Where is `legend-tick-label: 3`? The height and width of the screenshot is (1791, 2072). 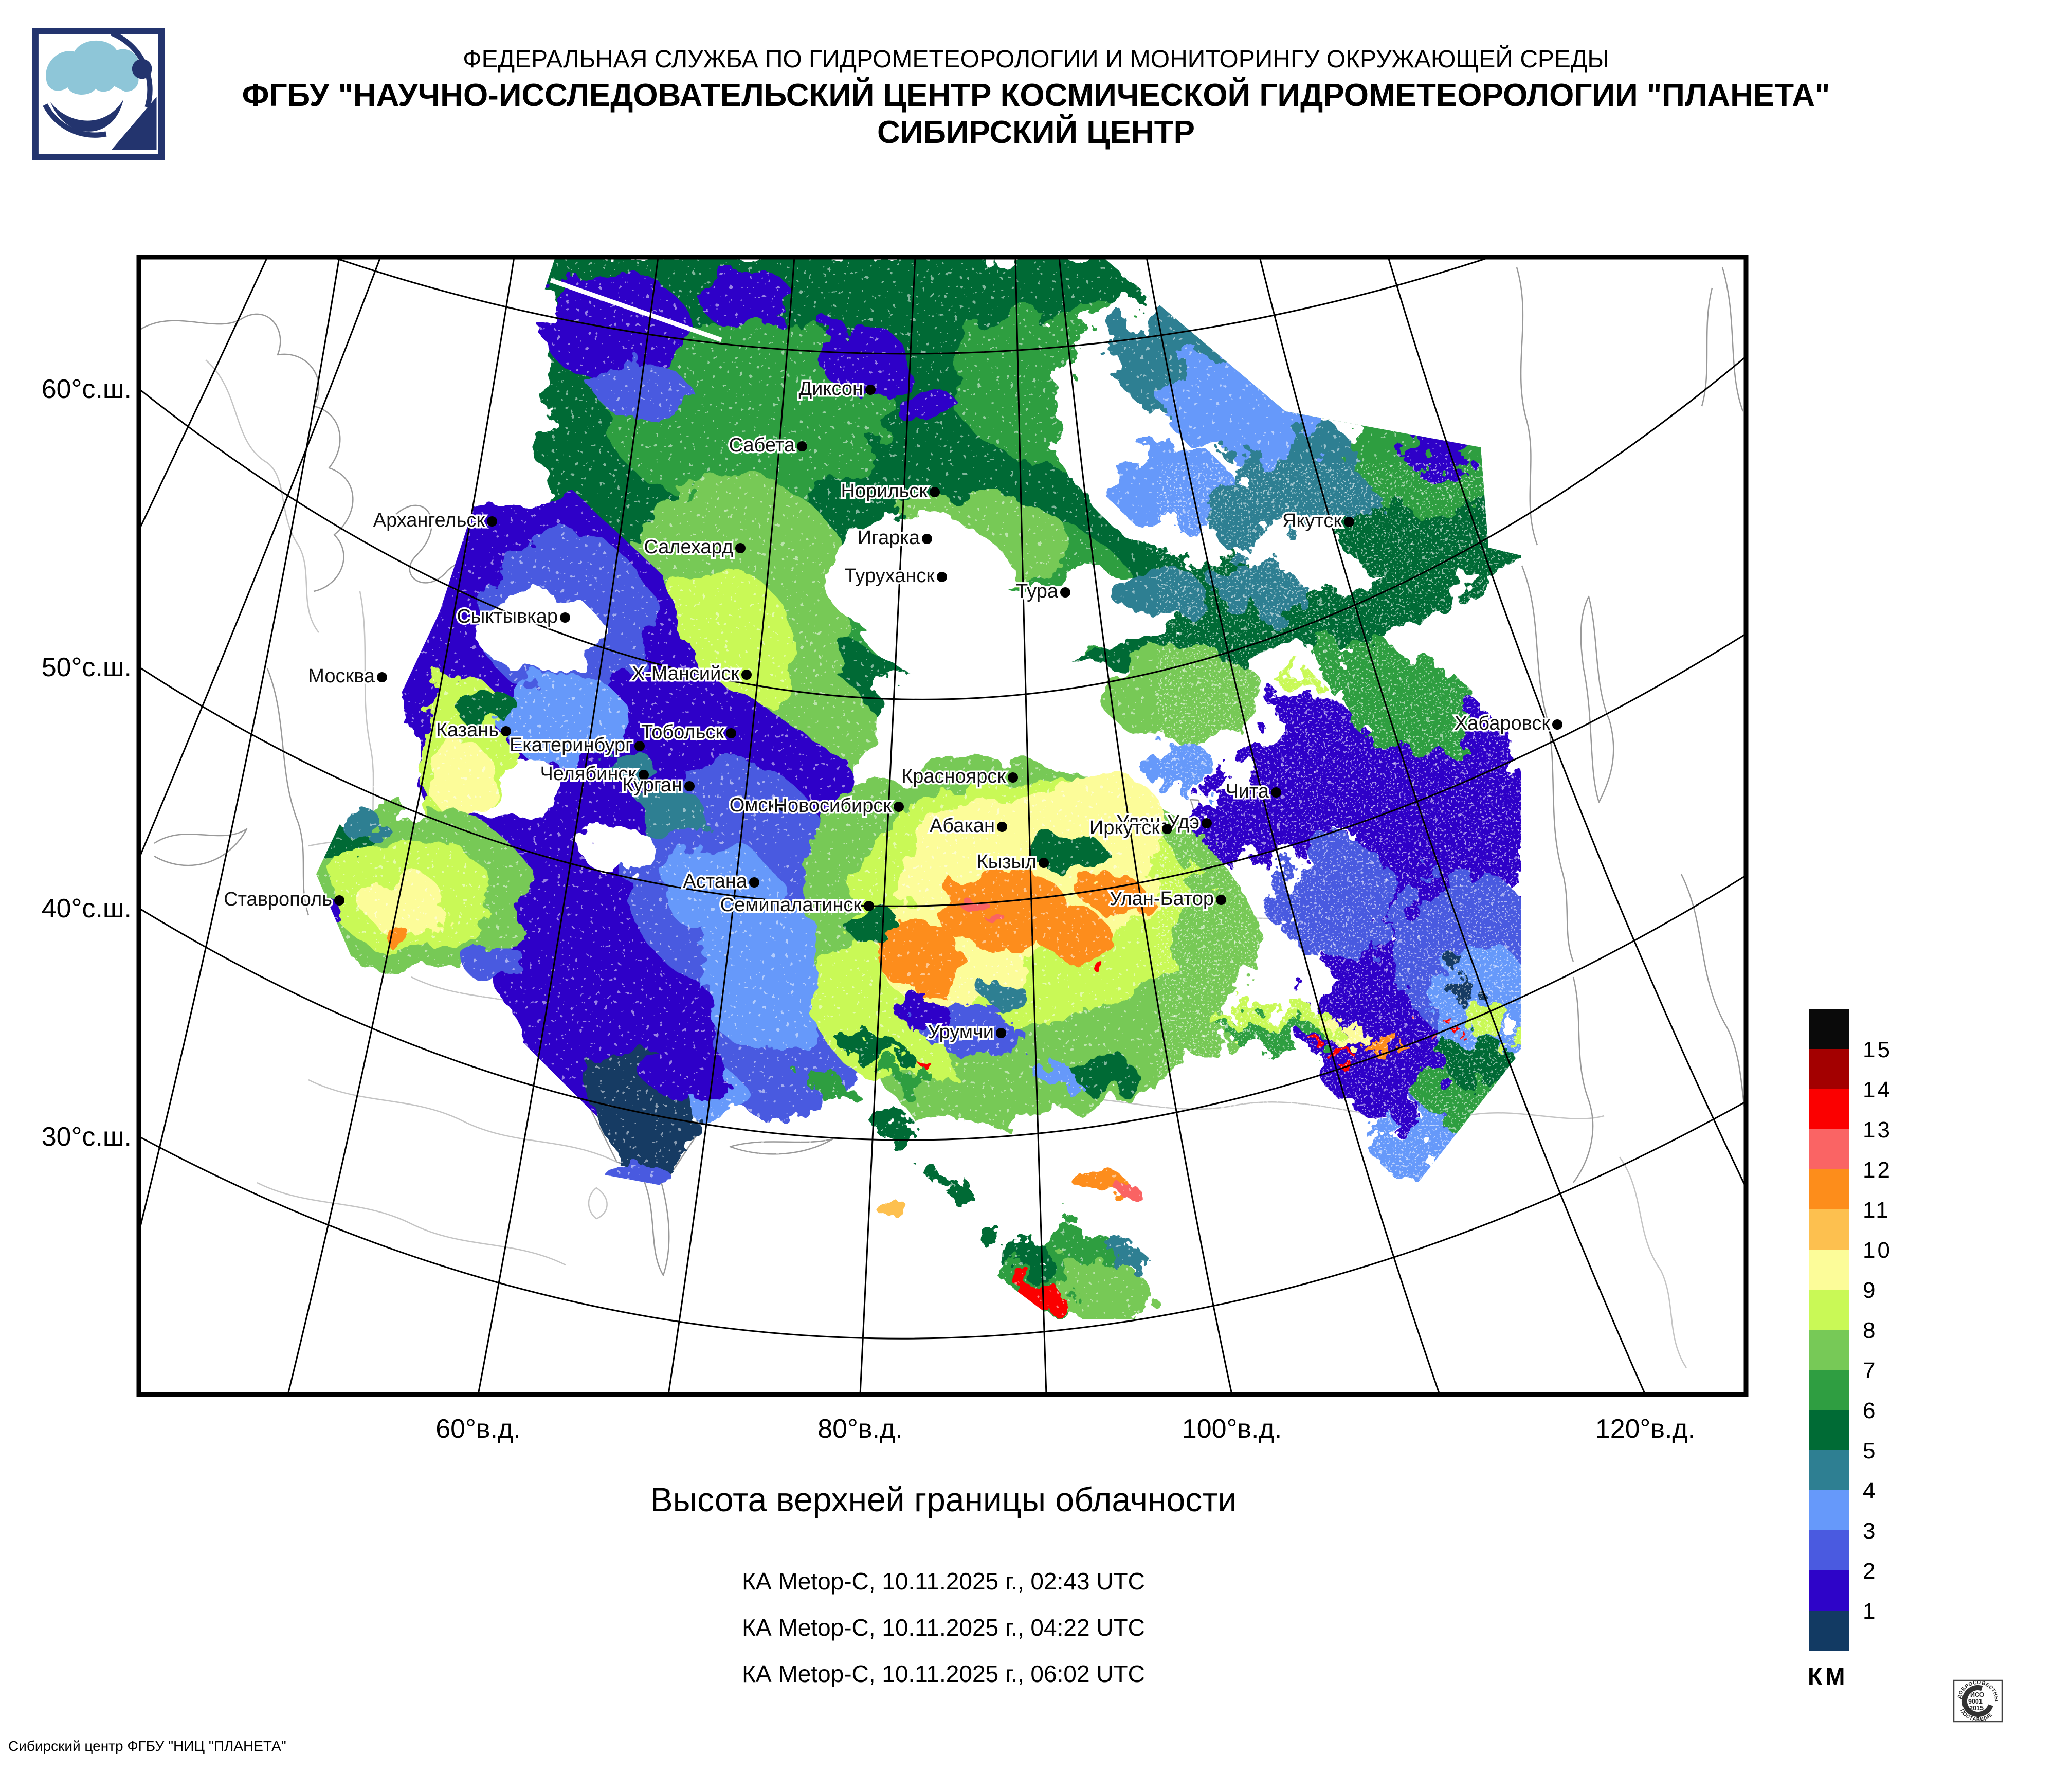
legend-tick-label: 3 is located at coordinates (1870, 1531).